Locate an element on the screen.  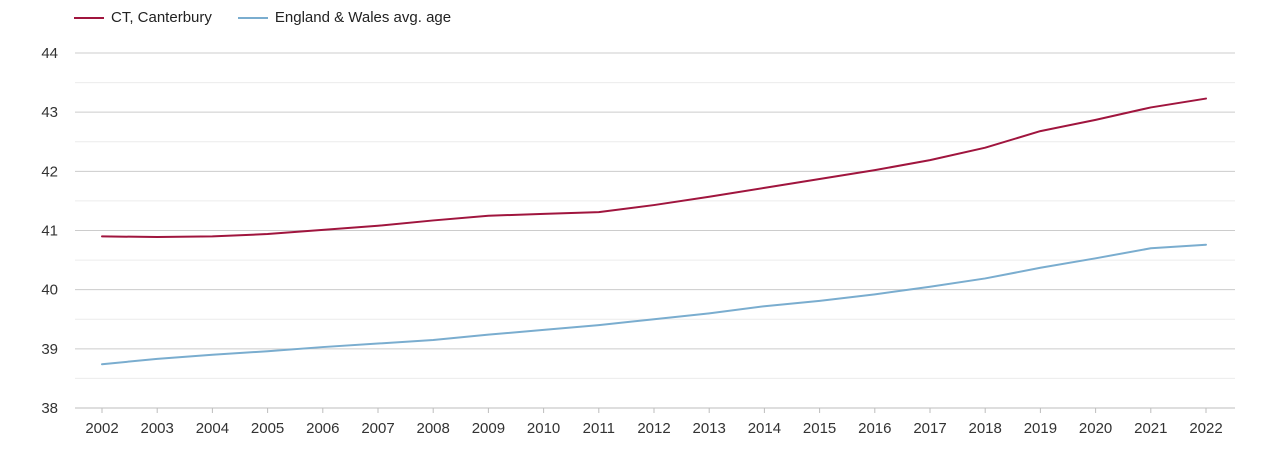
x-tick-label: 2012 is located at coordinates (653, 428).